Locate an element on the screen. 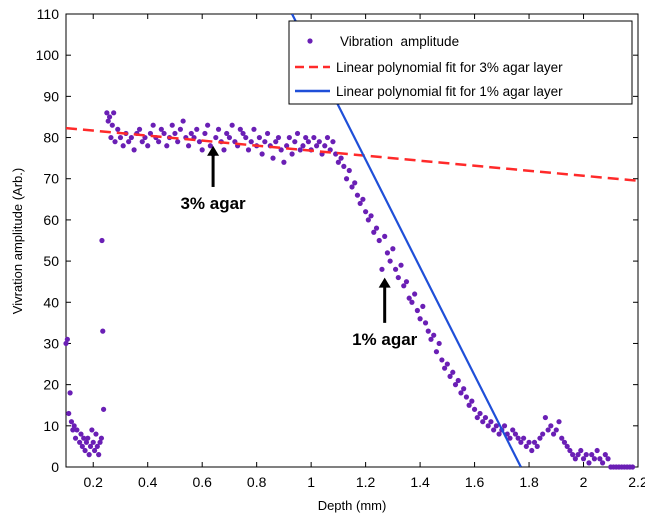  x-axis-title: Depth (mm) is located at coordinates (352, 505).